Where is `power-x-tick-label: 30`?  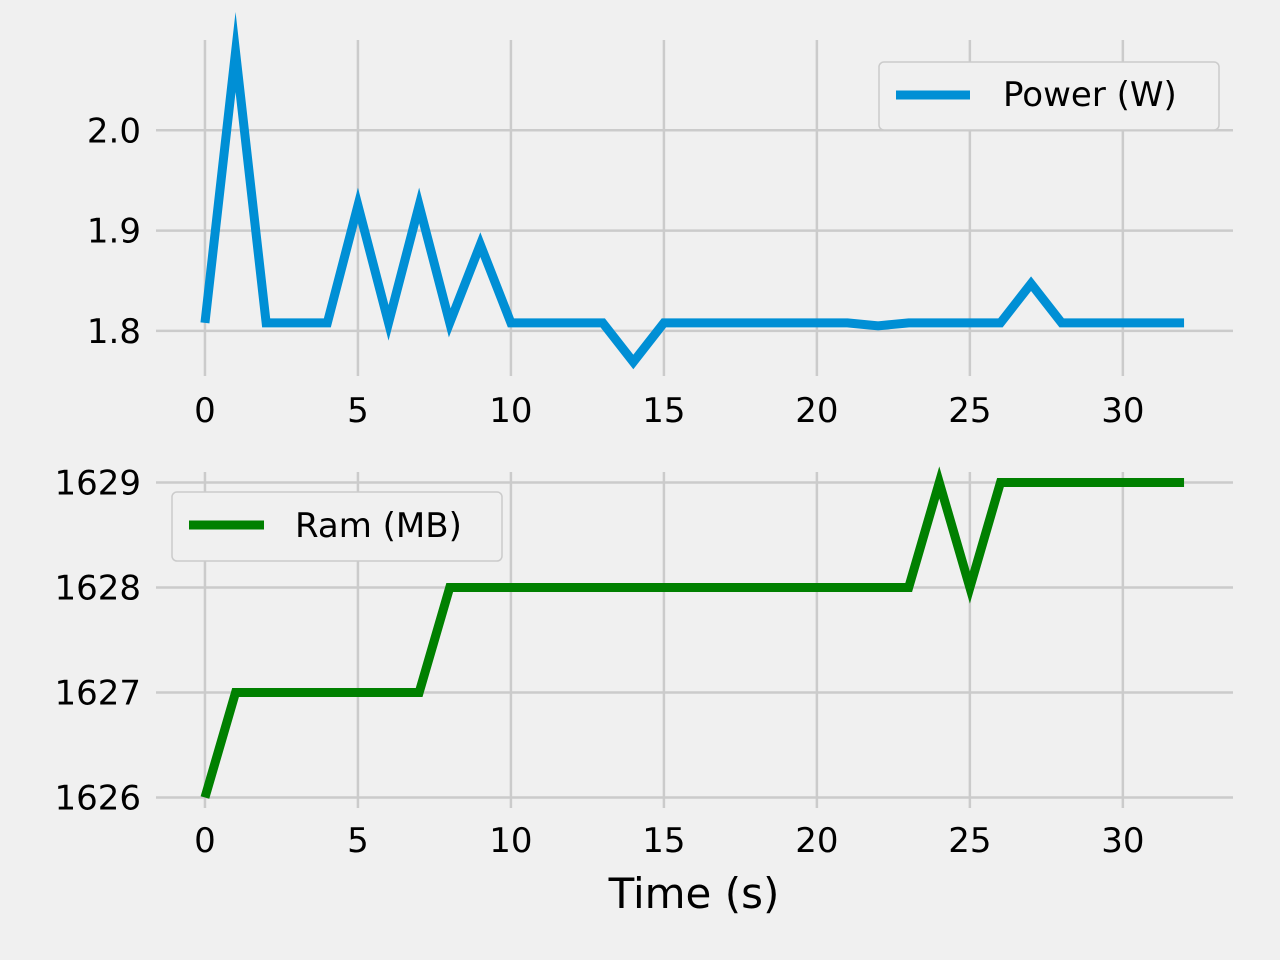
power-x-tick-label: 30 is located at coordinates (1122, 411).